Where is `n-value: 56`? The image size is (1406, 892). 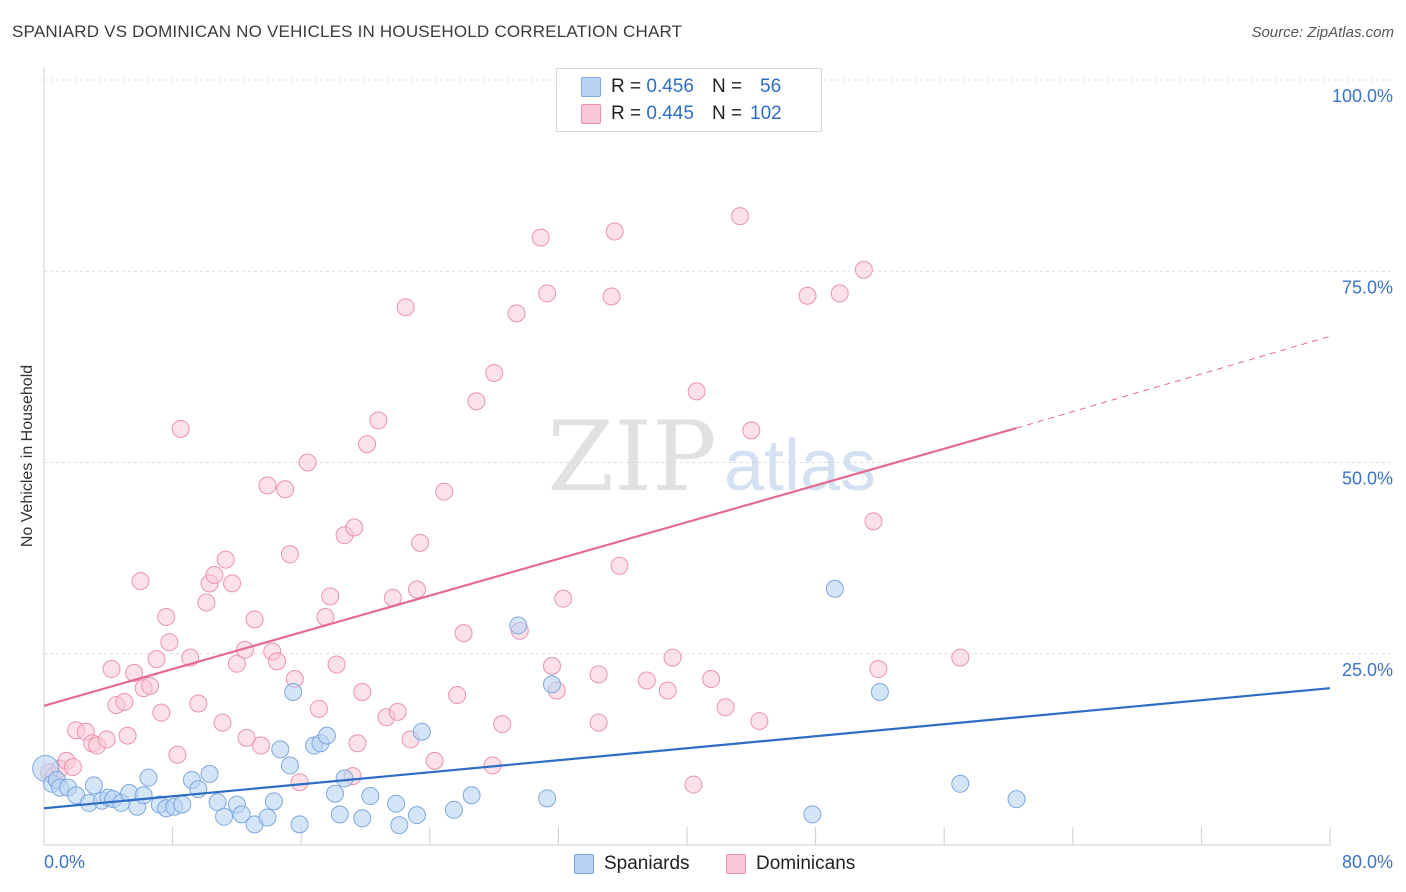 n-value: 56 is located at coordinates (771, 86).